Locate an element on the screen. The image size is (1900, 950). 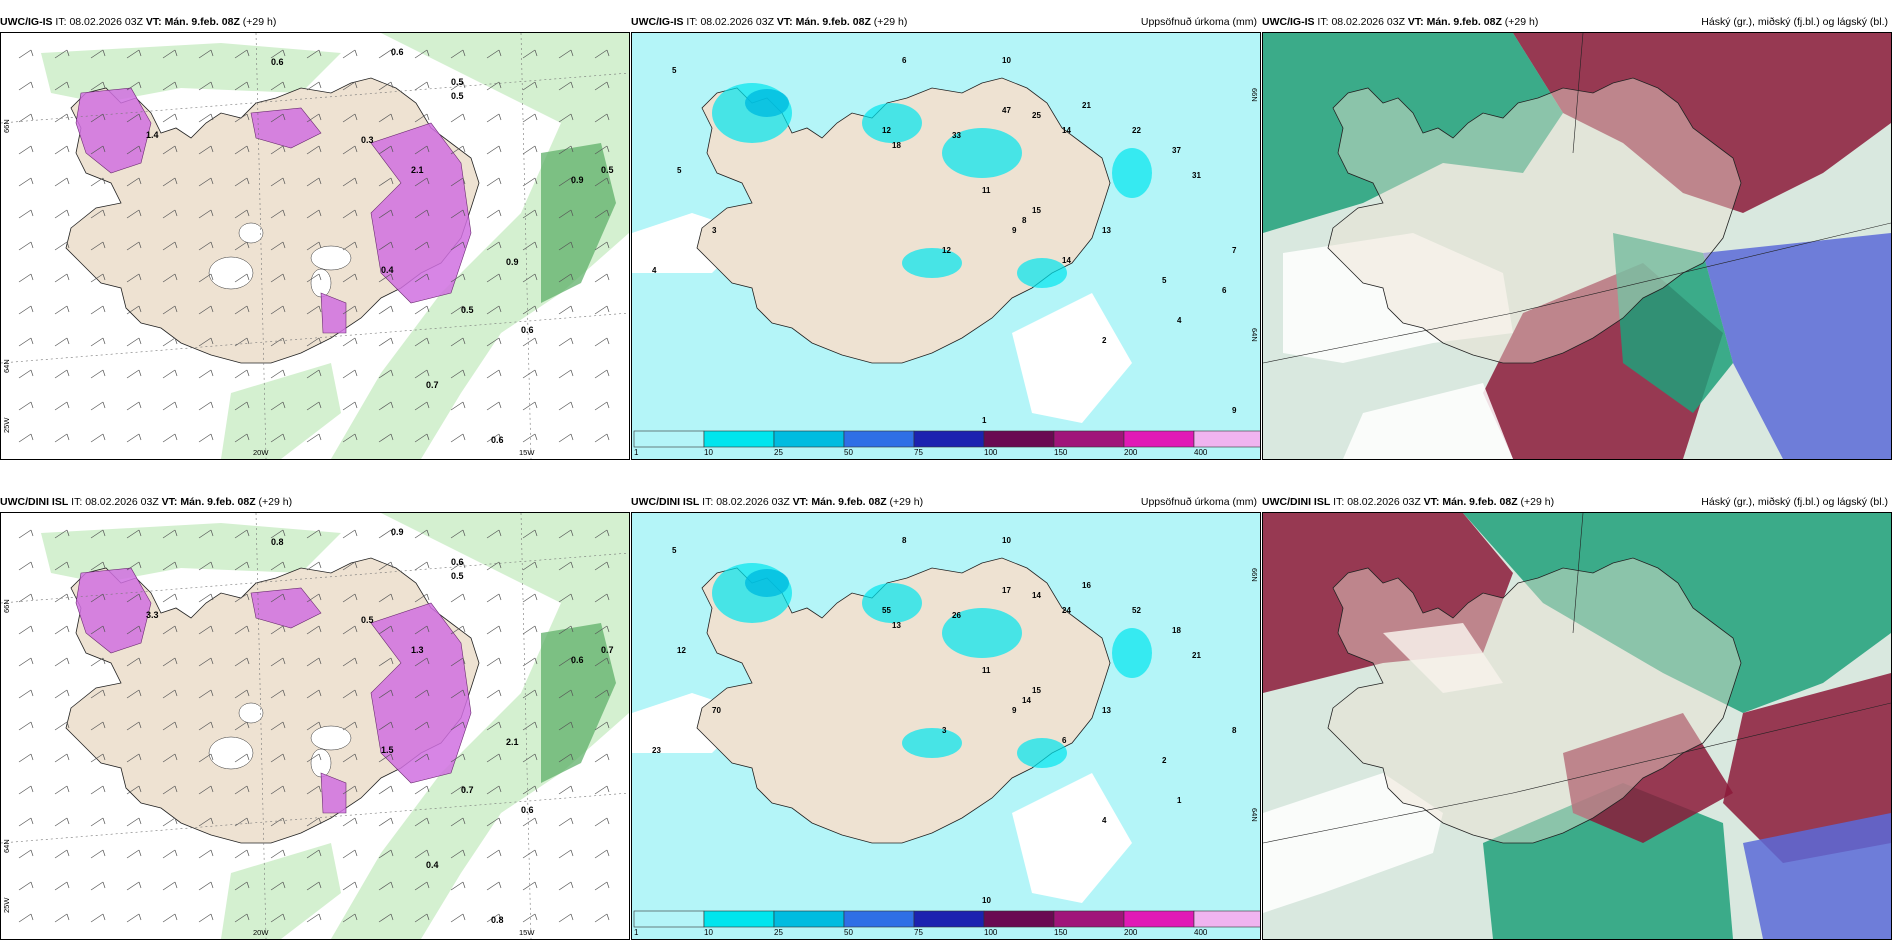
model-name: UWC/IG-IS is located at coordinates (657, 22).